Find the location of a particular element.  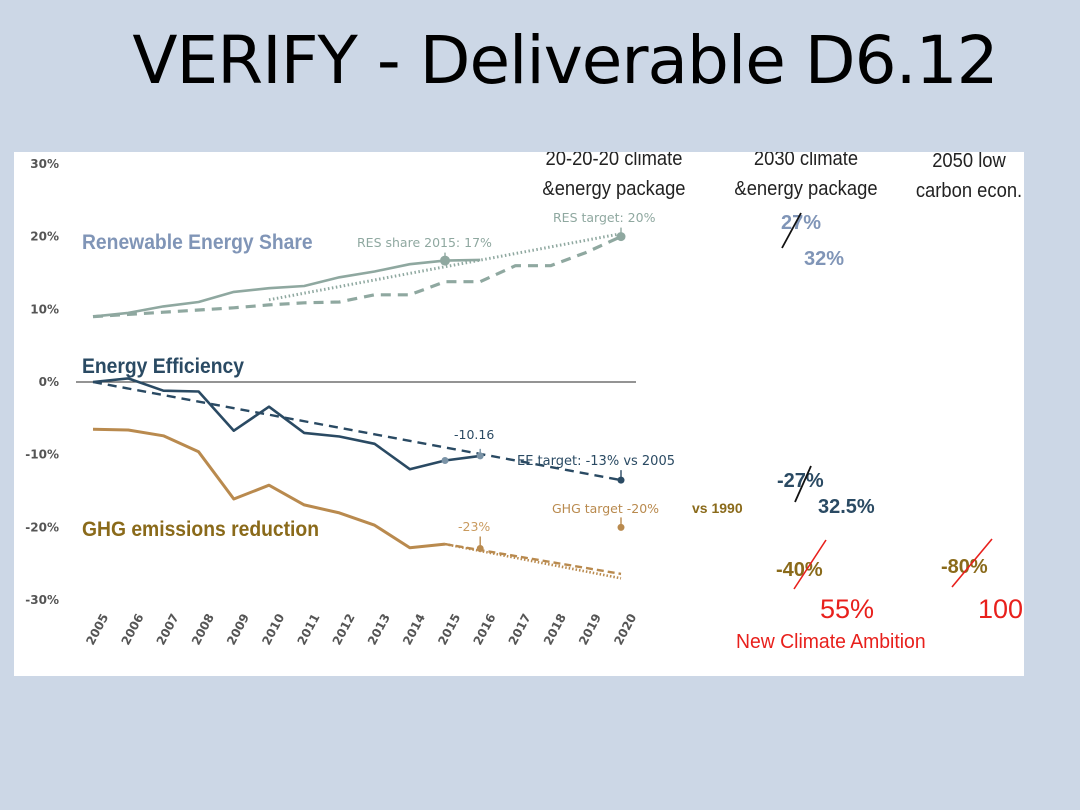

x-tick-label: 2020 is located at coordinates (625, 629).